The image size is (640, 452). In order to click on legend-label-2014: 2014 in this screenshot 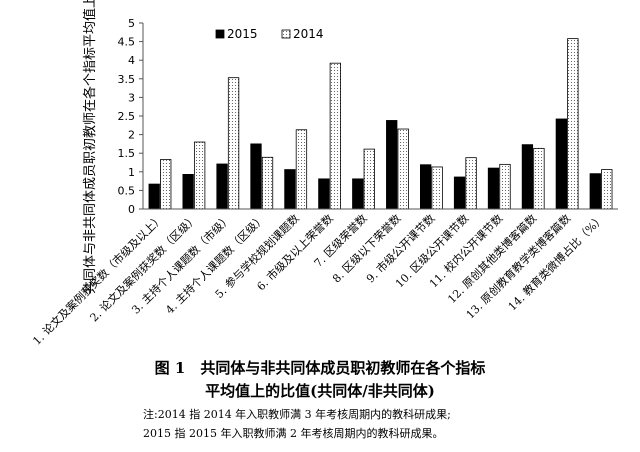, I will do `click(308, 34)`.